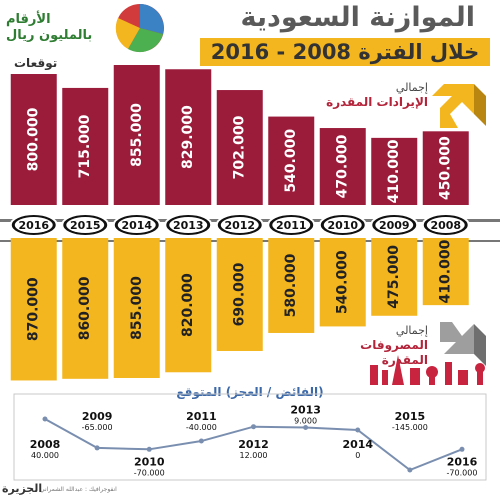 The height and width of the screenshot is (500, 500). What do you see at coordinates (410, 427) in the screenshot?
I see `surplus-value-label: -145.000` at bounding box center [410, 427].